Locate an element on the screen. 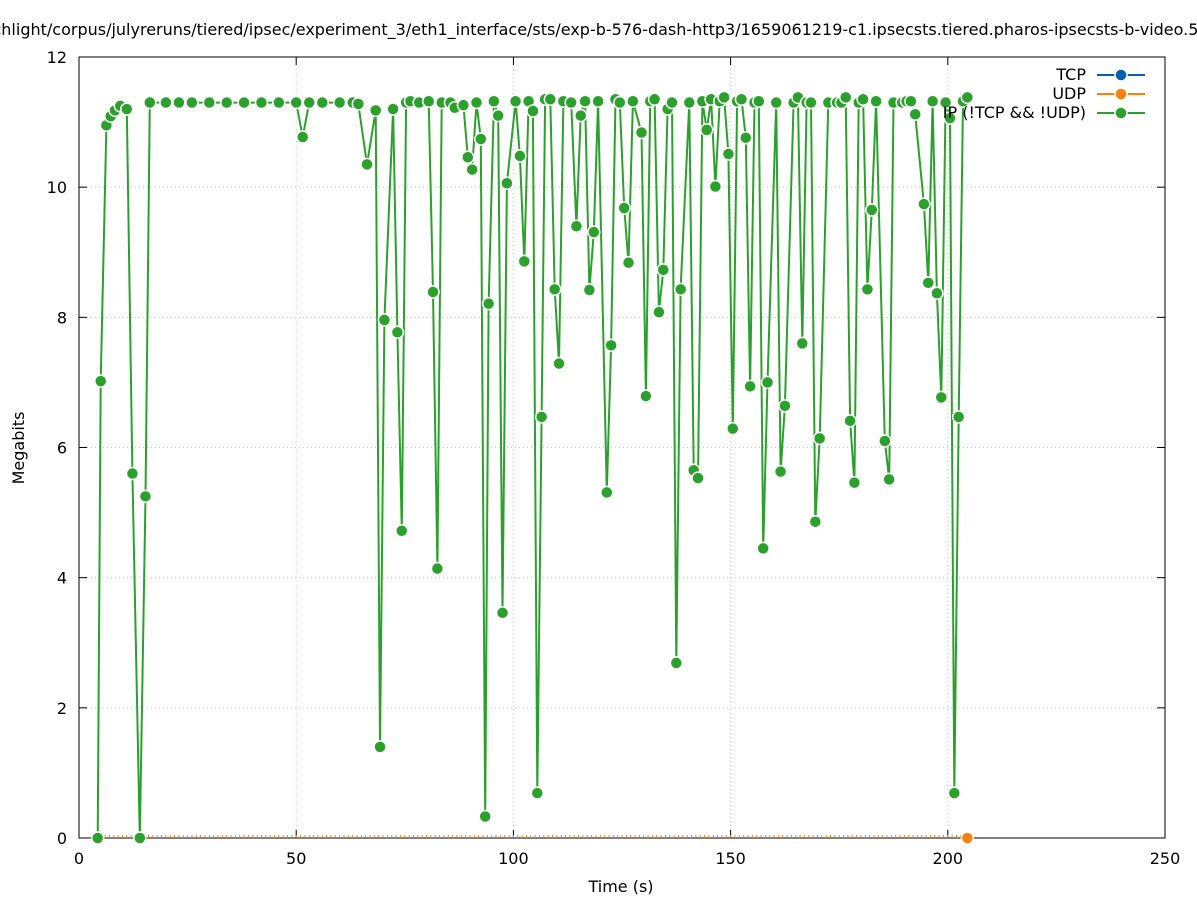 The image size is (1197, 900). x-tick-label: 100 is located at coordinates (513, 858).